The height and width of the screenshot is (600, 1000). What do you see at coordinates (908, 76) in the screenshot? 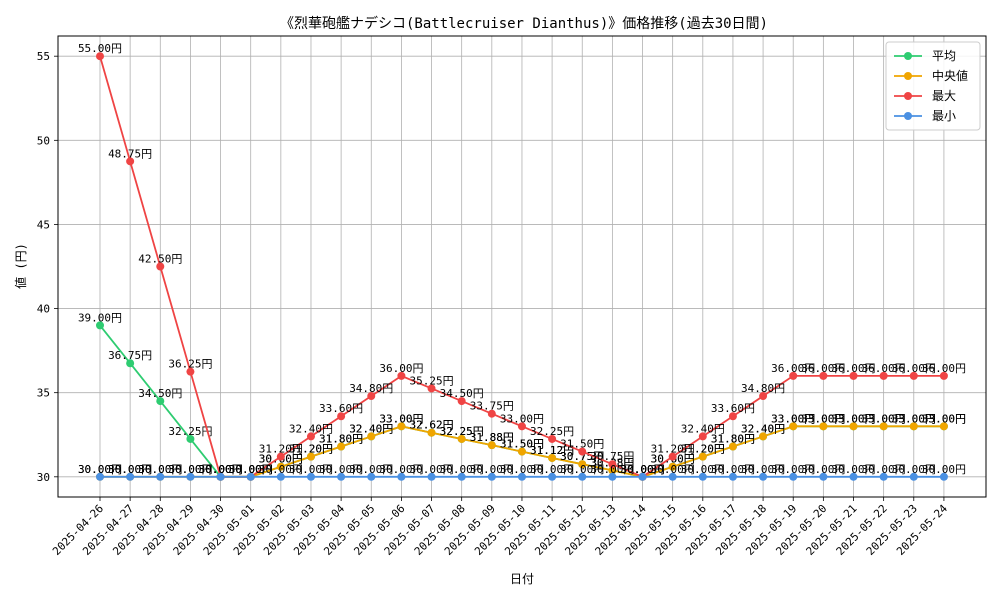
I see `legend-swatch-marker` at bounding box center [908, 76].